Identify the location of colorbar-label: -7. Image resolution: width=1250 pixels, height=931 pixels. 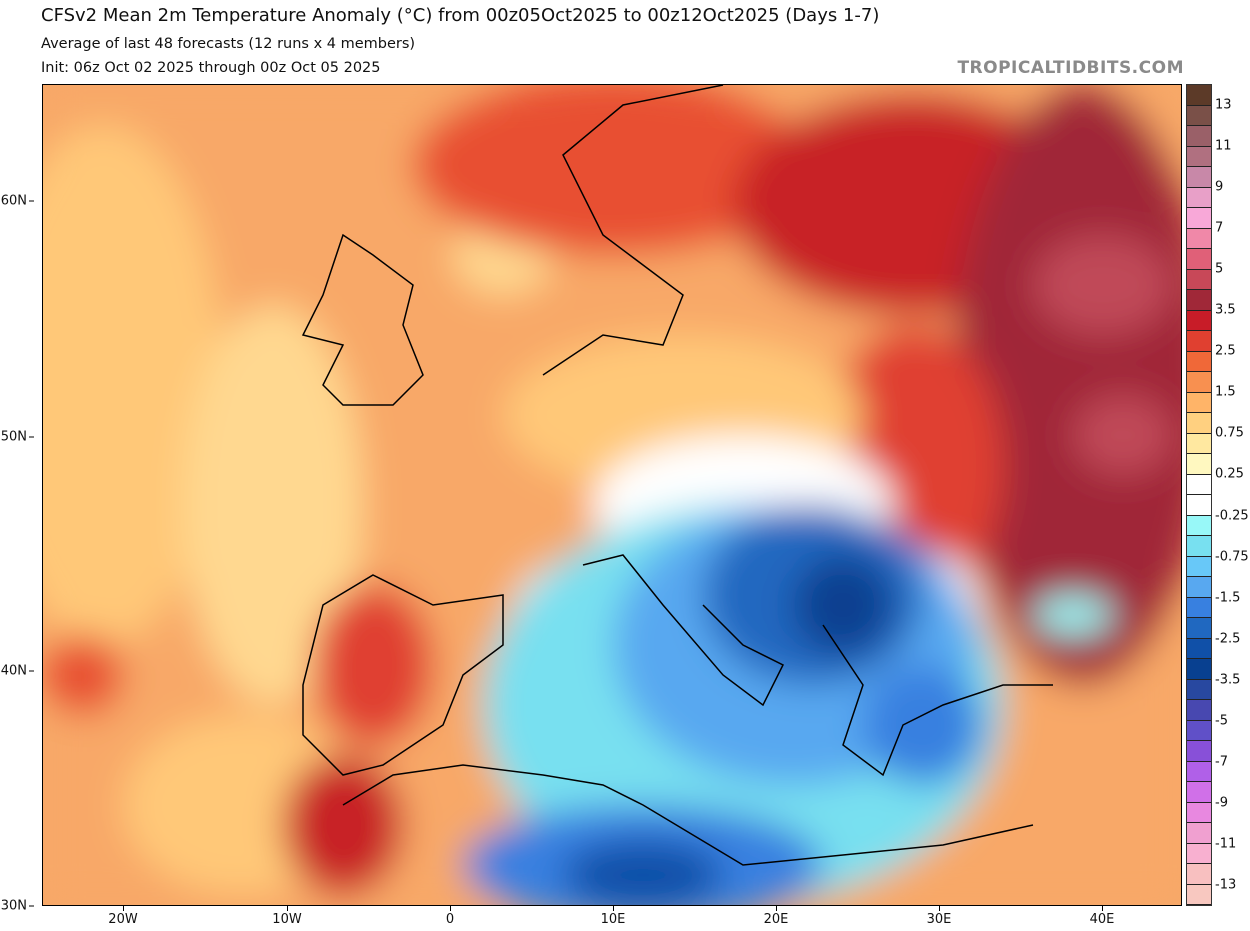
(1221, 762).